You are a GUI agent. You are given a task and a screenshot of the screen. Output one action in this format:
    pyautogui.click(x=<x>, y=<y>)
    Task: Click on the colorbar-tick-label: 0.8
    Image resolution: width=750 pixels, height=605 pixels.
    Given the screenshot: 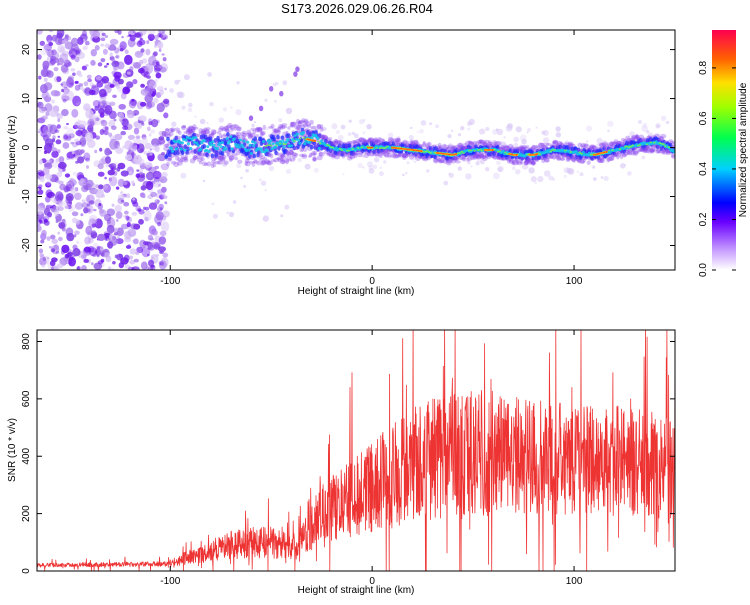 What is the action you would take?
    pyautogui.click(x=703, y=68)
    